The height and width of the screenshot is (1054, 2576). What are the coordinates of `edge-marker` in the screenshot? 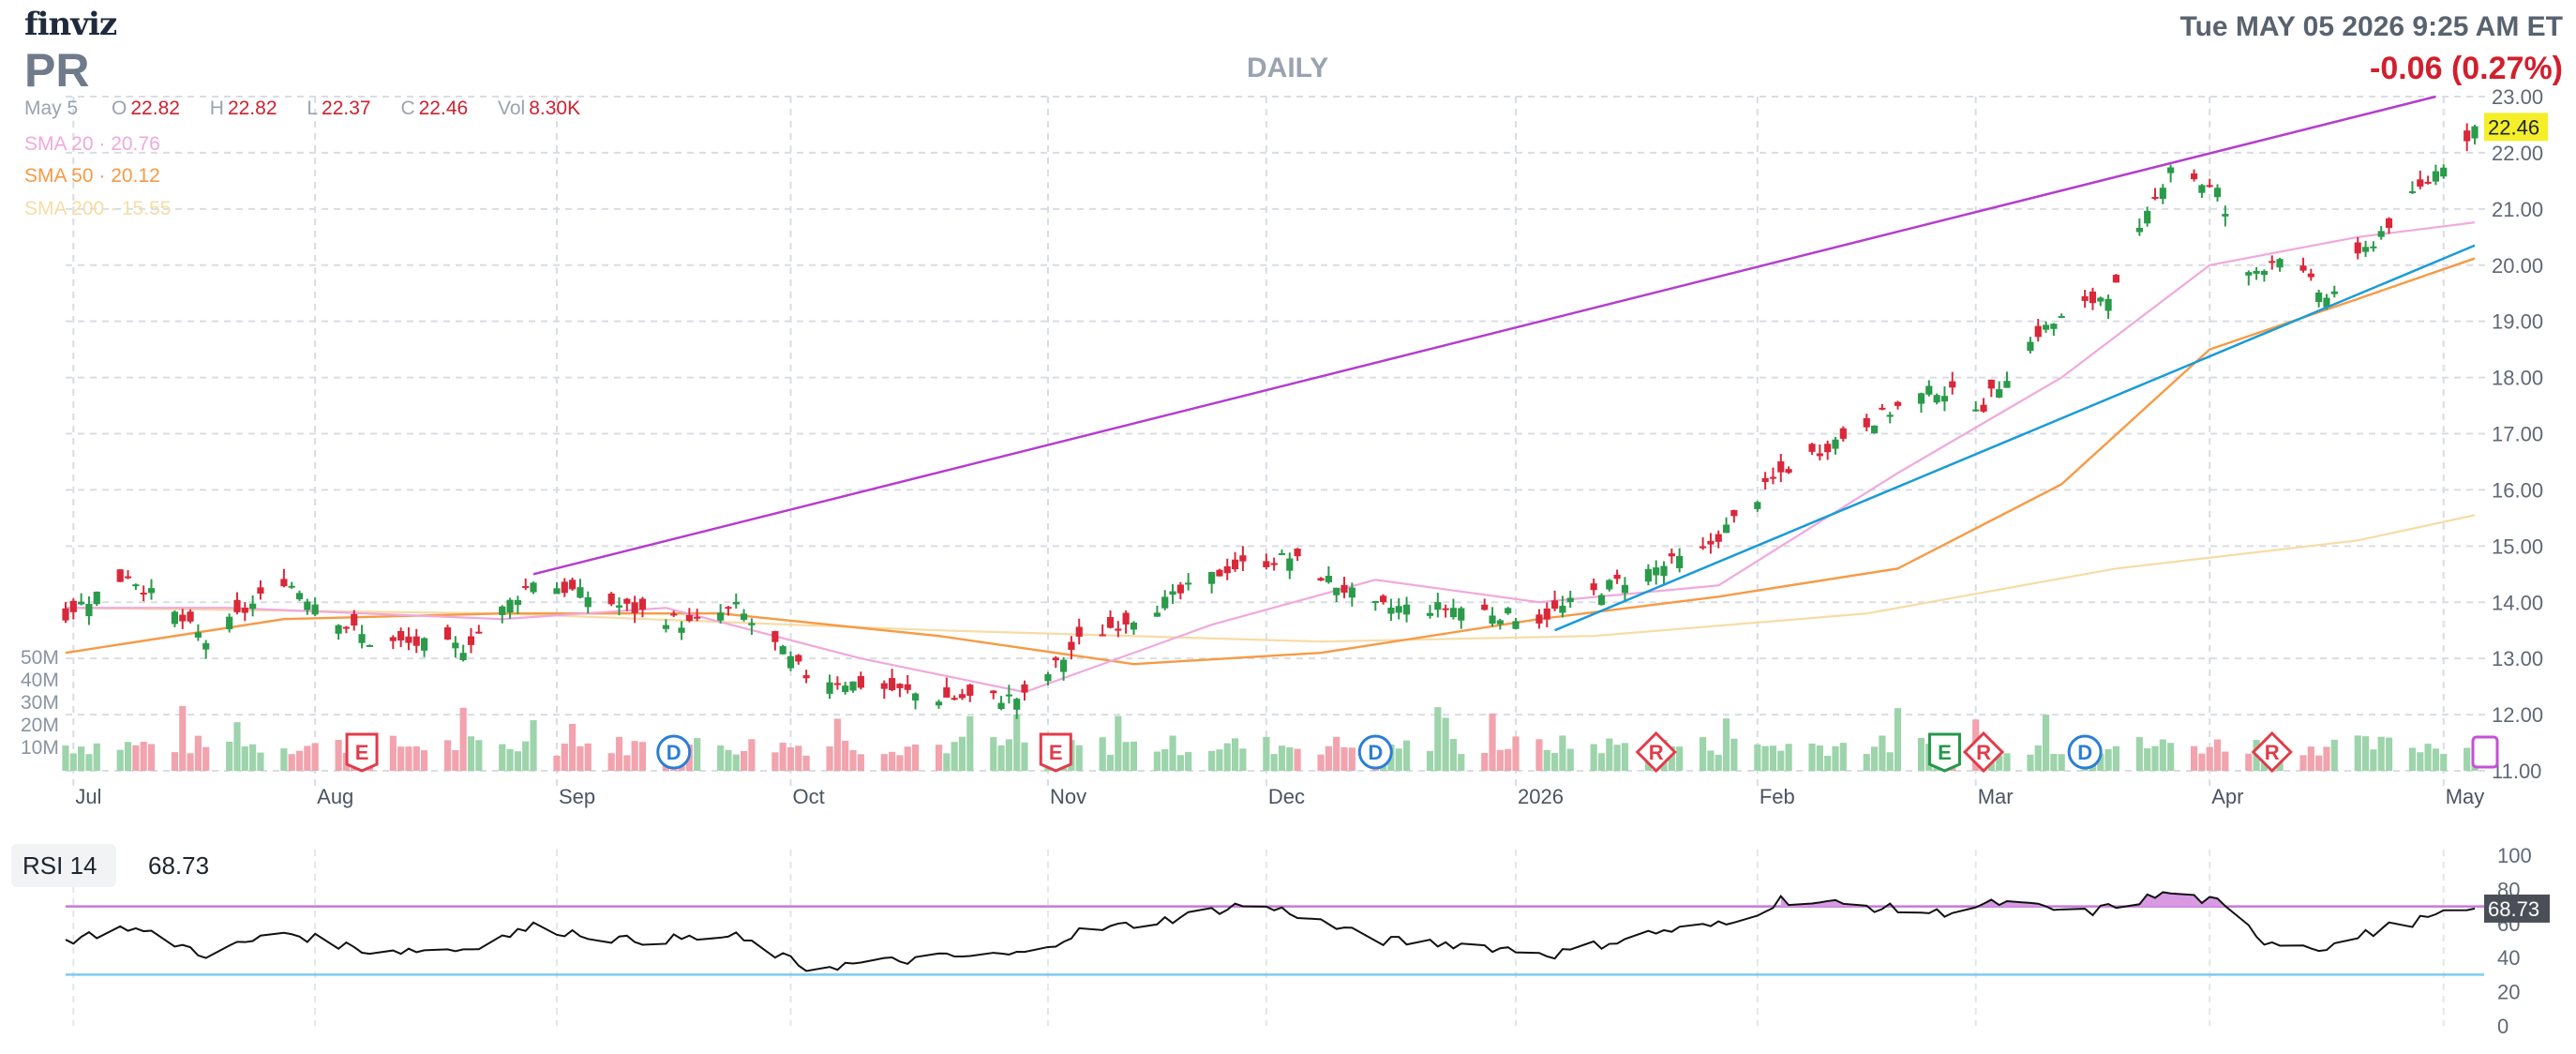 It's located at (2485, 752).